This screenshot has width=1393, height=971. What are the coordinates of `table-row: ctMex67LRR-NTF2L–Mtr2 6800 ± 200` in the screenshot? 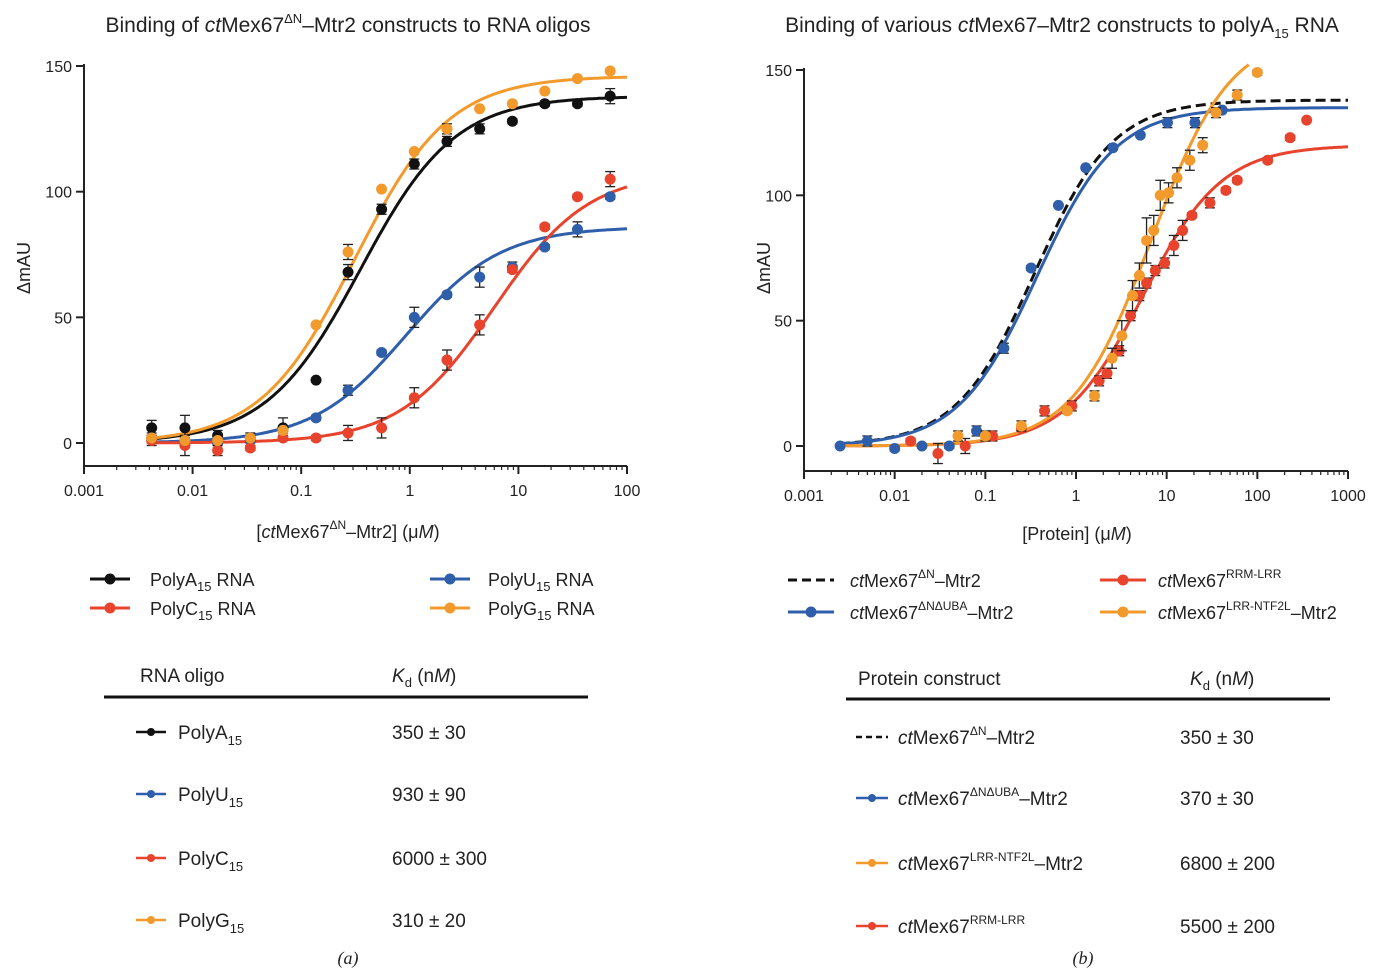 It's located at (1065, 862).